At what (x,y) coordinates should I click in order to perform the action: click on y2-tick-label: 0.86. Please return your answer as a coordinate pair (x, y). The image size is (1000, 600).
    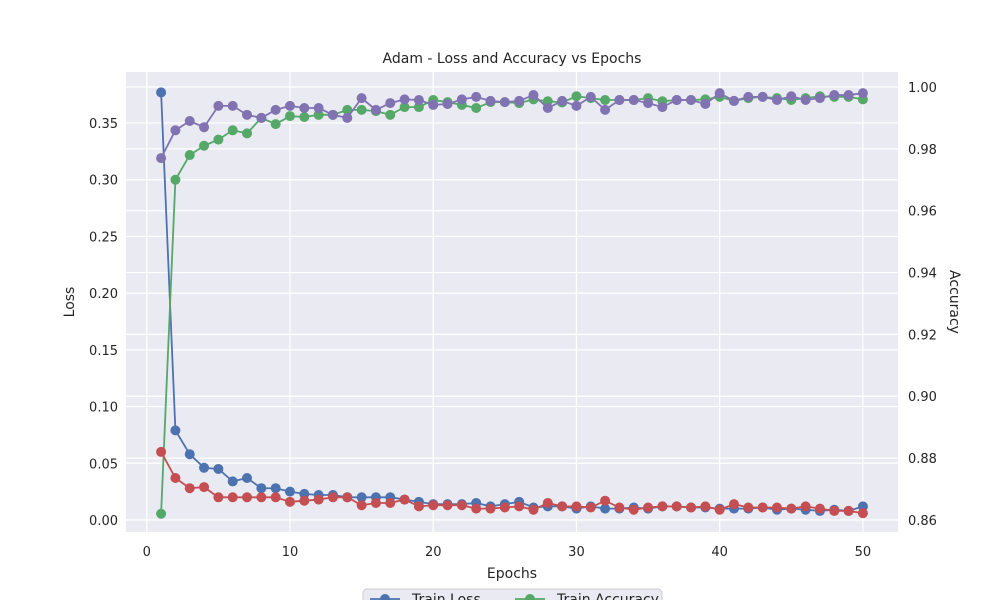
    Looking at the image, I should click on (922, 521).